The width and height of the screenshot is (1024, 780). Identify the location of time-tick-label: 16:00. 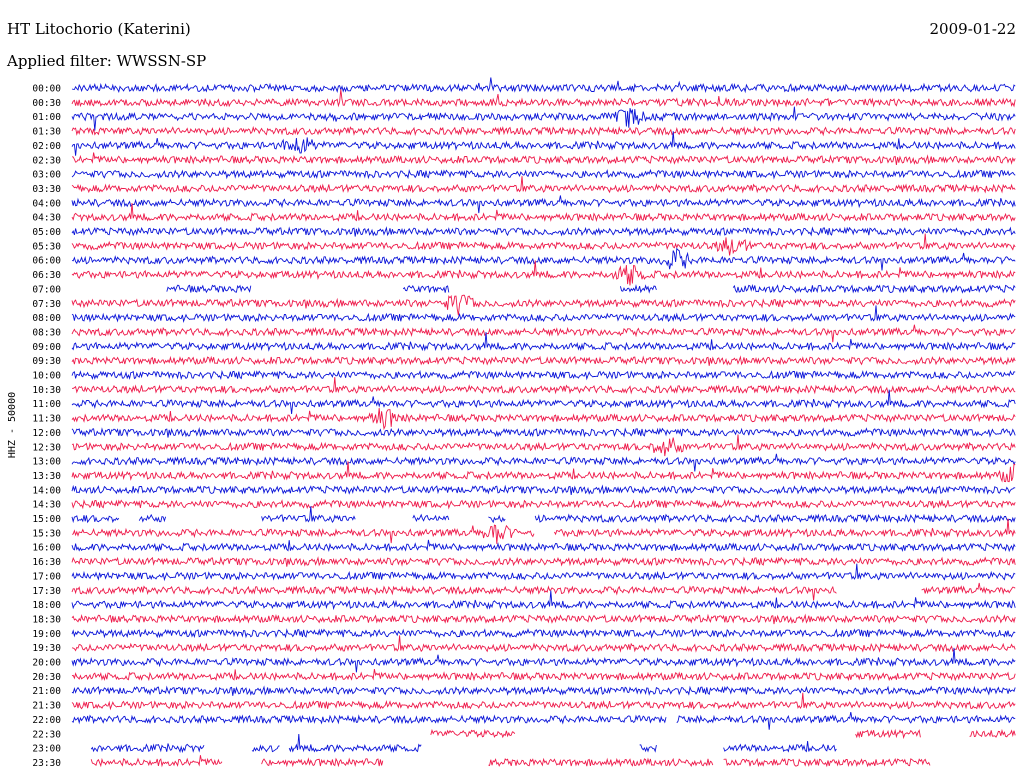
(46, 548).